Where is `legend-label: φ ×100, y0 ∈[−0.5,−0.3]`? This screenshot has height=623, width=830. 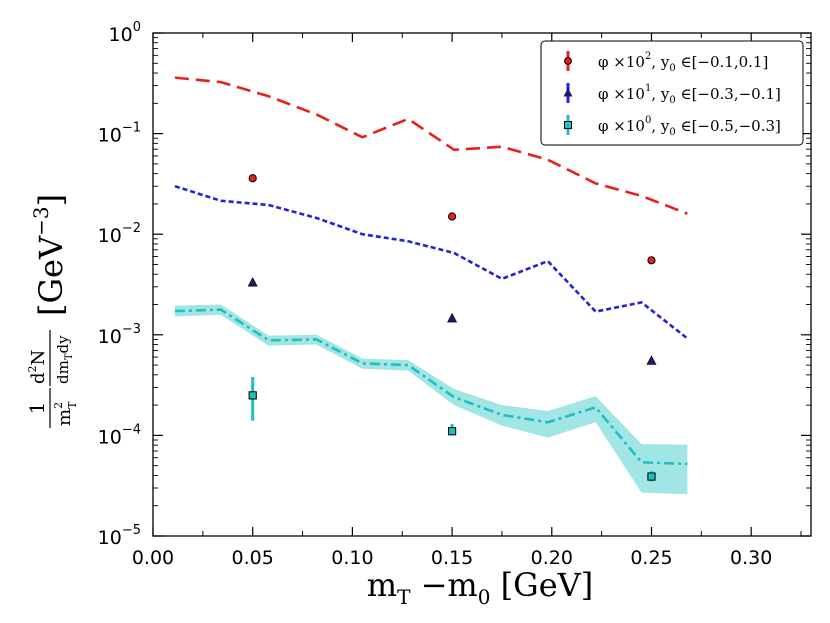 legend-label: φ ×100, y0 ∈[−0.5,−0.3] is located at coordinates (689, 126).